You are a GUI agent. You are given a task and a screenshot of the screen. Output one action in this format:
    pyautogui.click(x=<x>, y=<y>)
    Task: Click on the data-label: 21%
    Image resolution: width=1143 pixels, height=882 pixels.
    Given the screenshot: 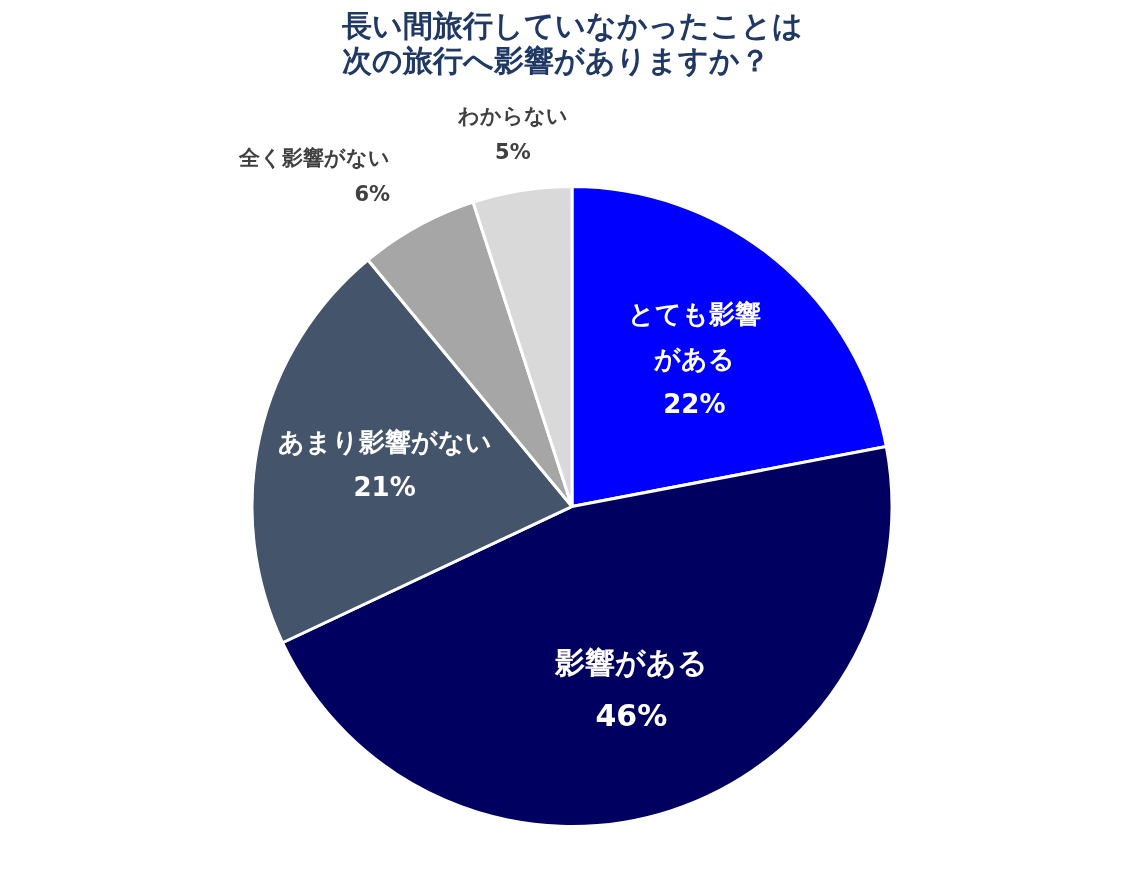 What is the action you would take?
    pyautogui.click(x=384, y=487)
    